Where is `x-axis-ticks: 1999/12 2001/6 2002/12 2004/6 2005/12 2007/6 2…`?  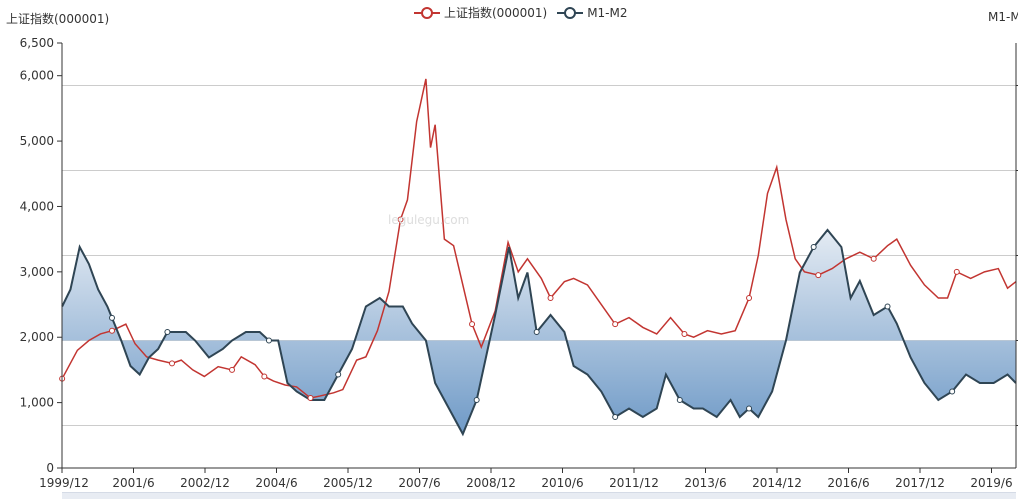
x-axis-ticks: 1999/12 2001/6 2002/12 2004/6 2005/12 2007/6 2… is located at coordinates (526, 479).